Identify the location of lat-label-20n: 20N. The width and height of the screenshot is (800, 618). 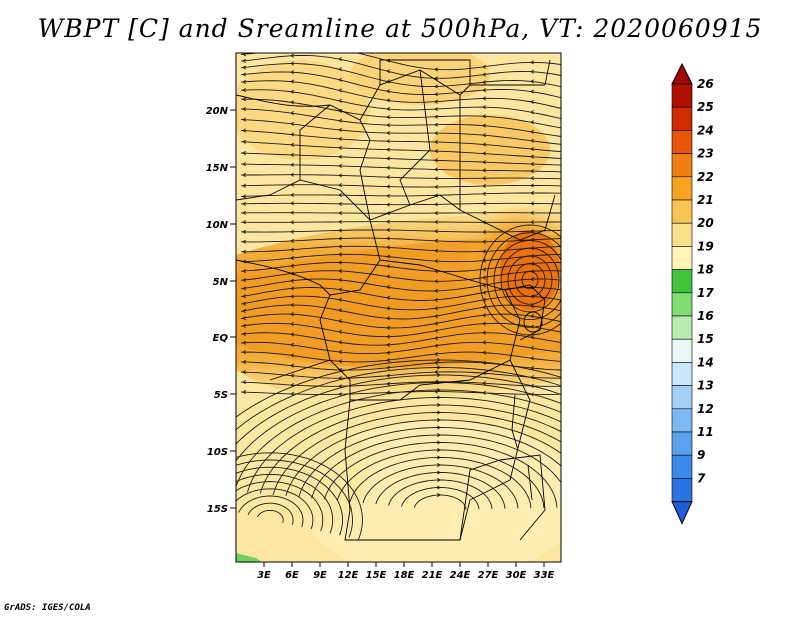
(217, 111).